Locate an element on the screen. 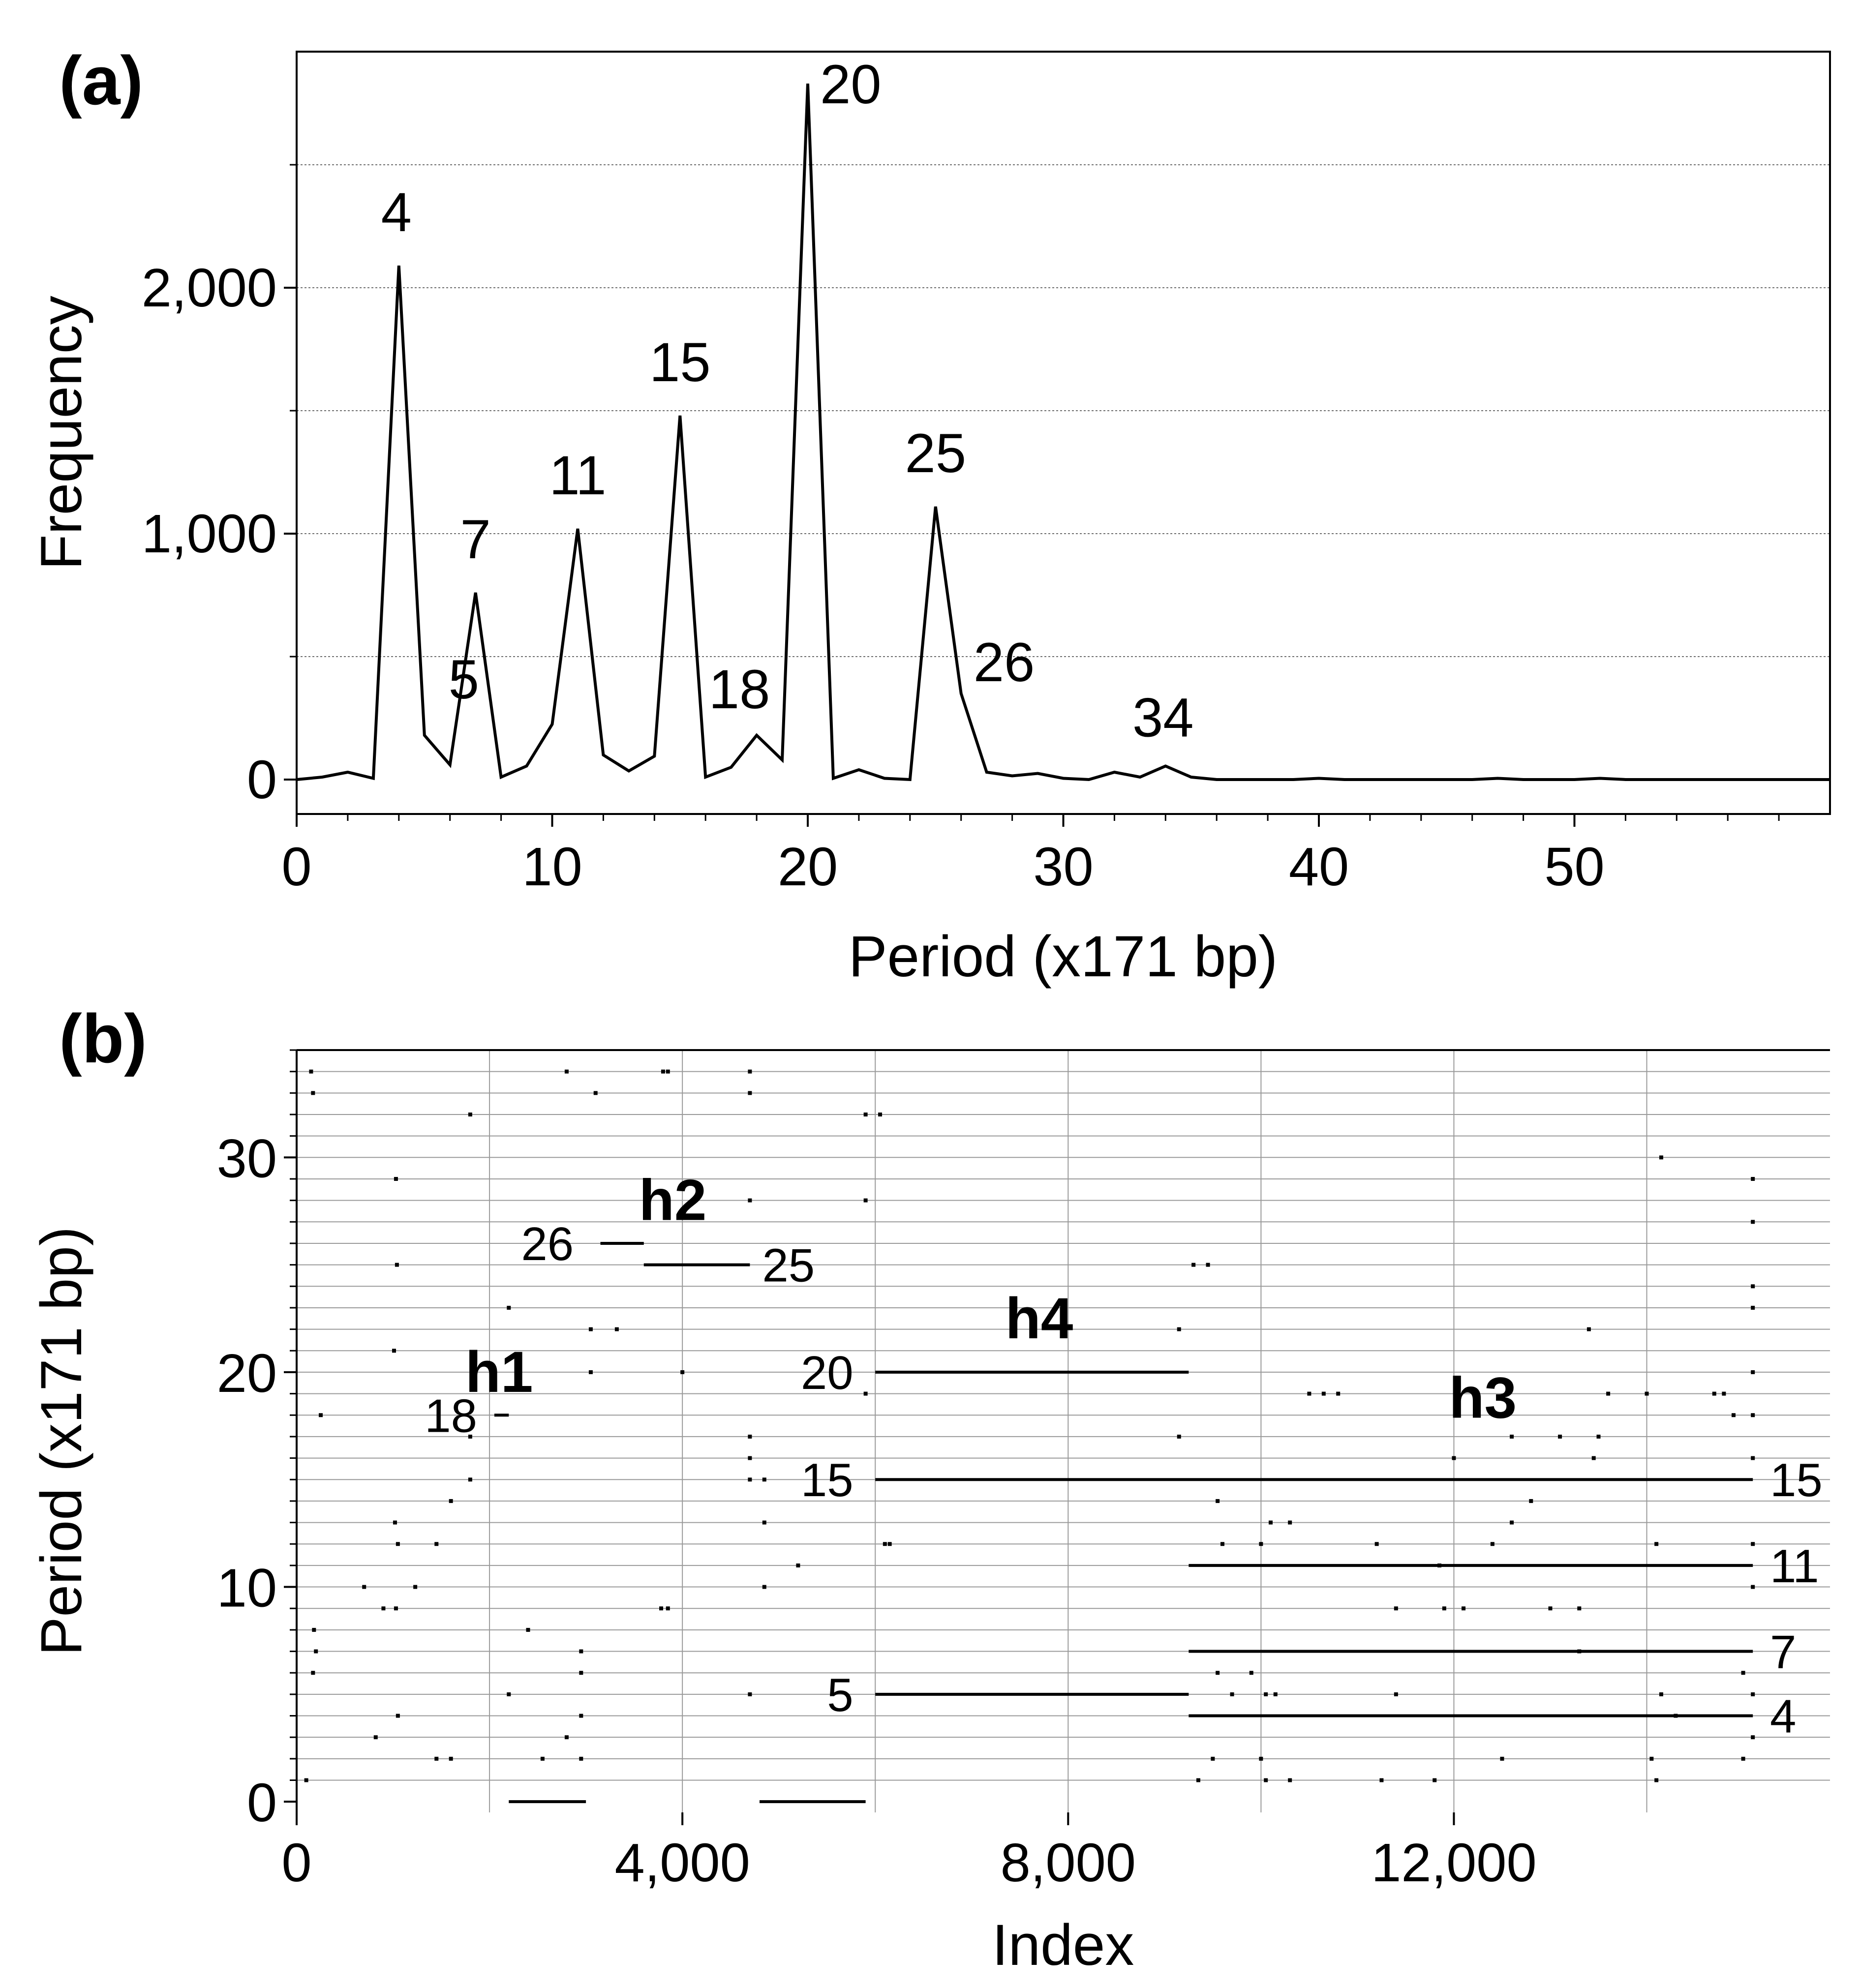 Image resolution: width=1860 pixels, height=1988 pixels. row-label: 11 is located at coordinates (1794, 1567).